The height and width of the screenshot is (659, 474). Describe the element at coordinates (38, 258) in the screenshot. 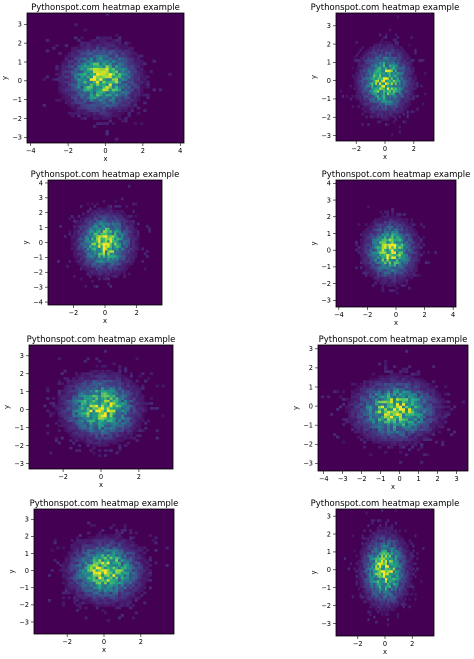

I see `y-tick-label: −1` at that location.